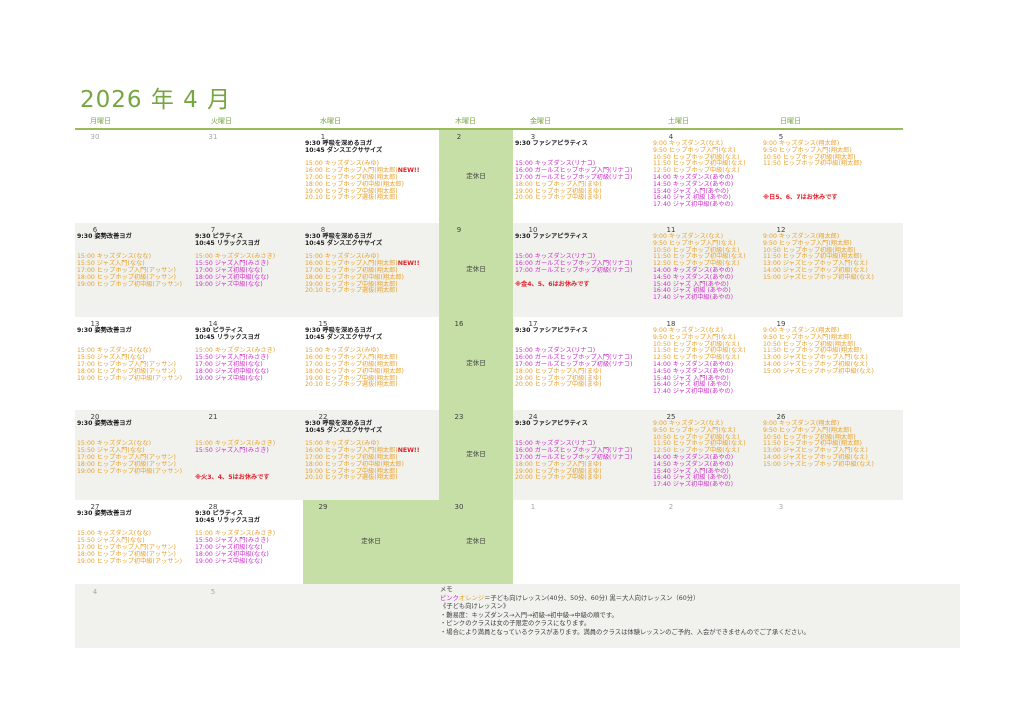  I want to click on class-entry: 15:50 ジャズ入門(みさき), so click(235, 451).